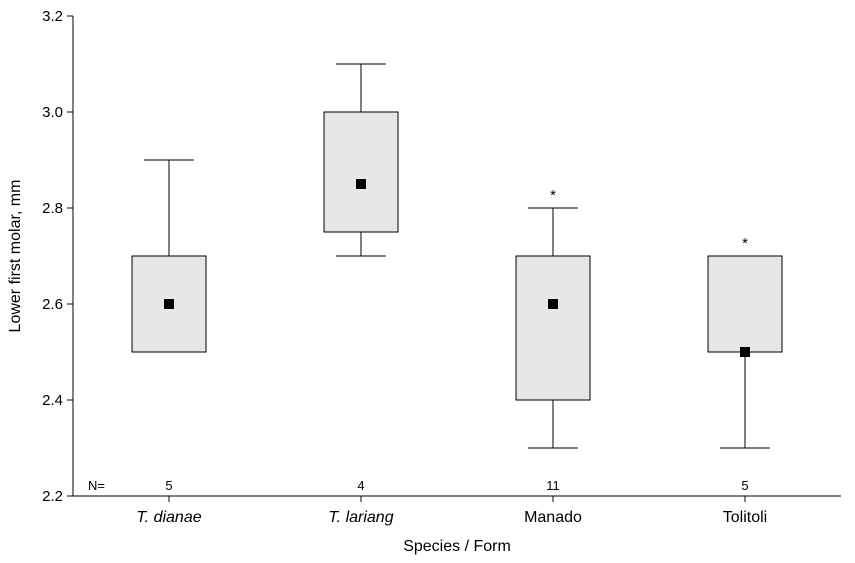 Image resolution: width=855 pixels, height=563 pixels. Describe the element at coordinates (52, 208) in the screenshot. I see `y-tick-label: 2.8` at that location.